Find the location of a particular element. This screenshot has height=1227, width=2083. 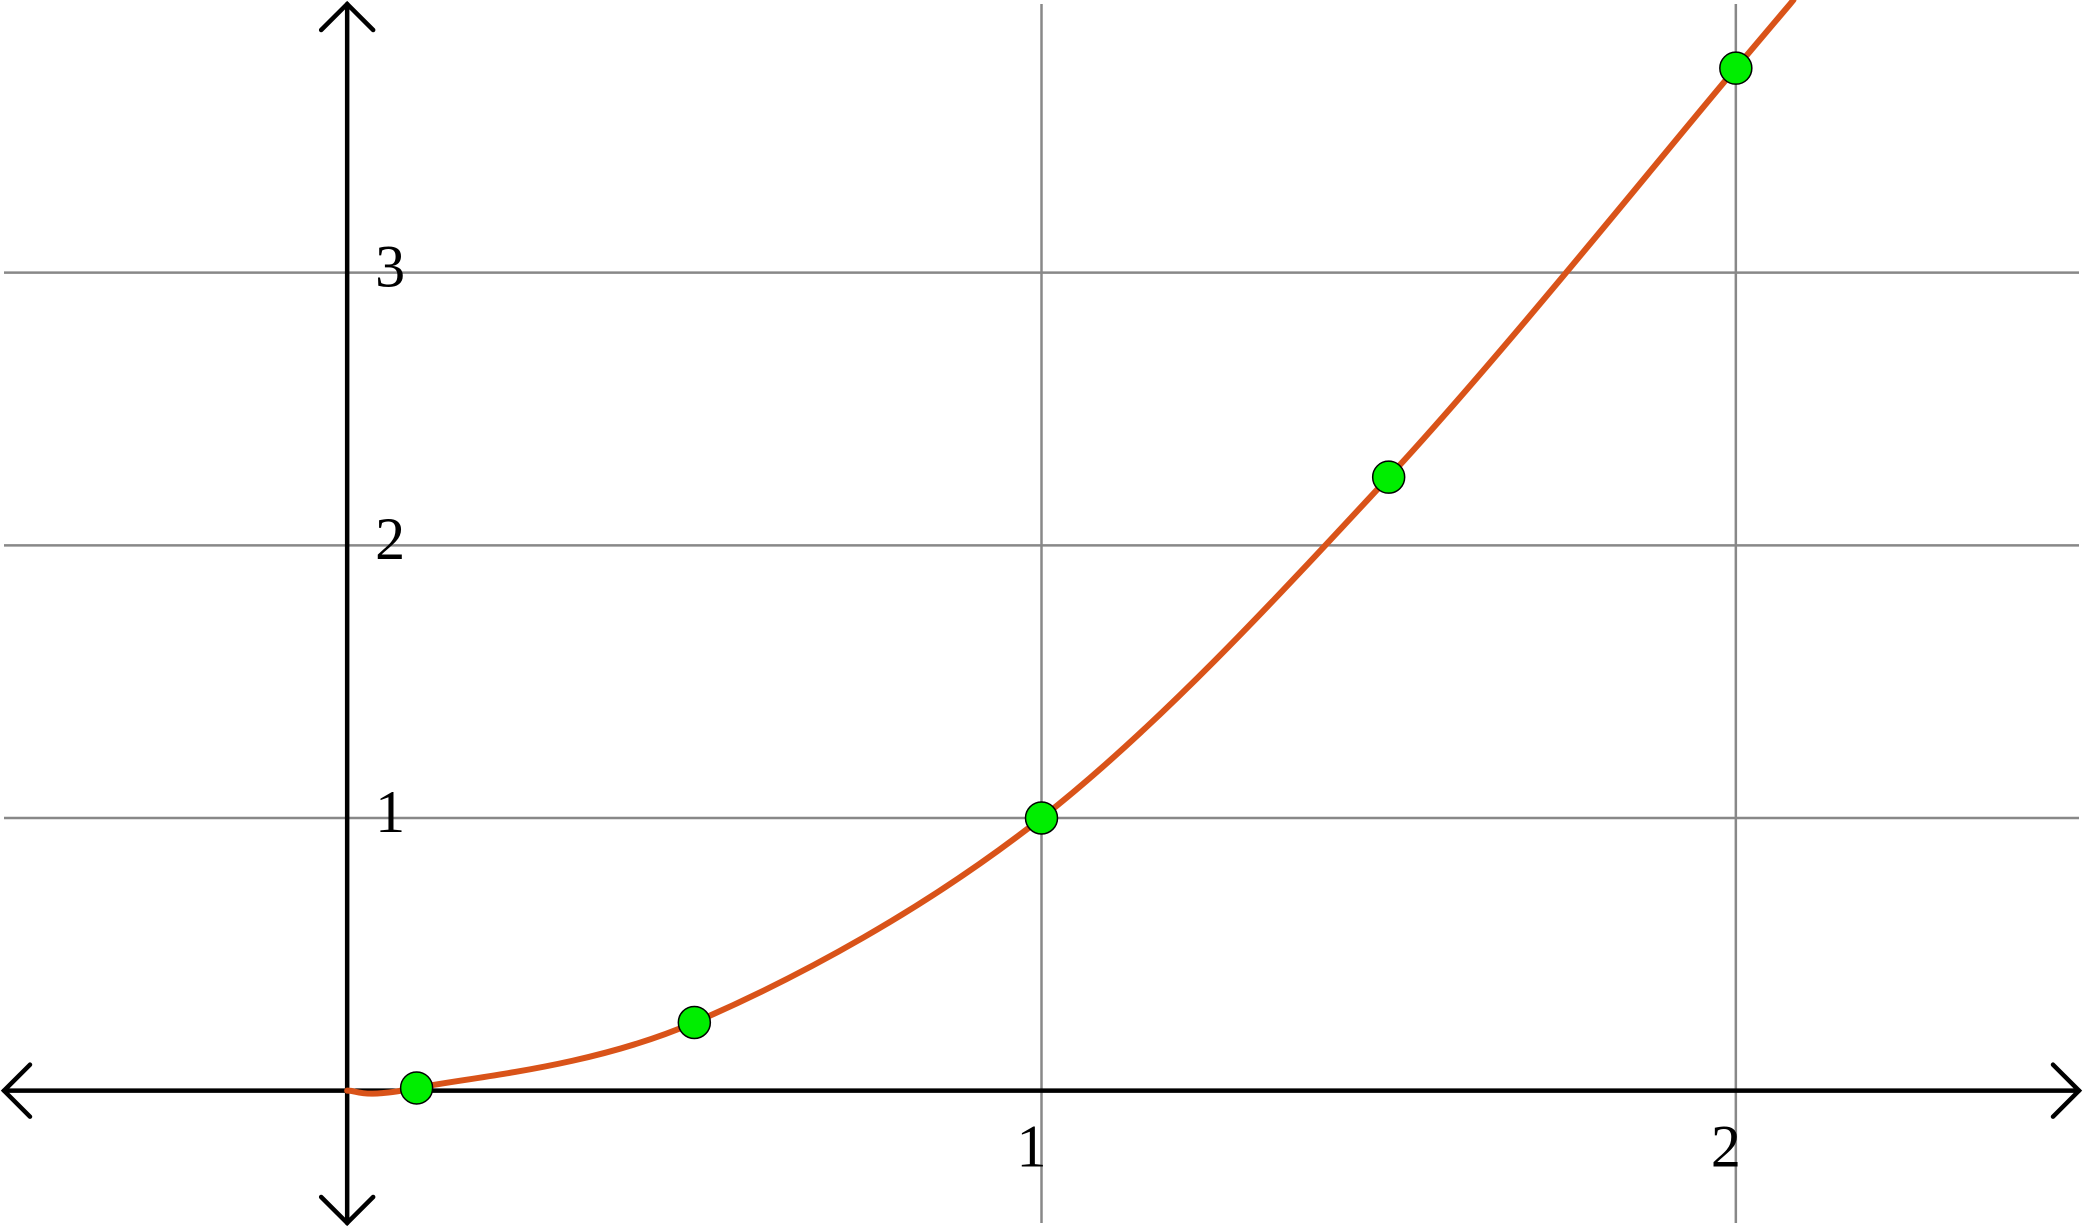

x-tick-label: 1 is located at coordinates (1032, 1146).